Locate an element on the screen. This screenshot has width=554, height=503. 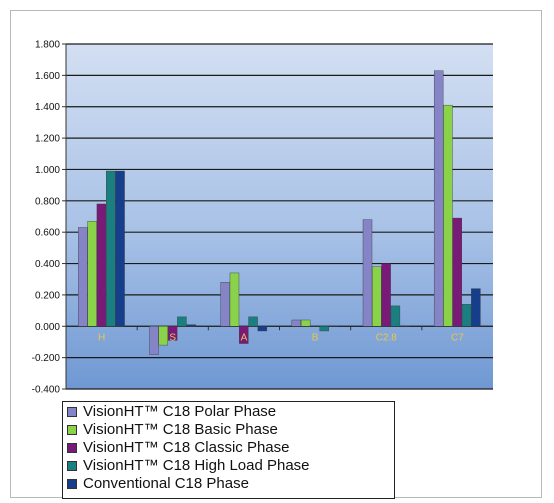
legend-label: VisionHT™ C18 Classic Phase is located at coordinates (186, 447).